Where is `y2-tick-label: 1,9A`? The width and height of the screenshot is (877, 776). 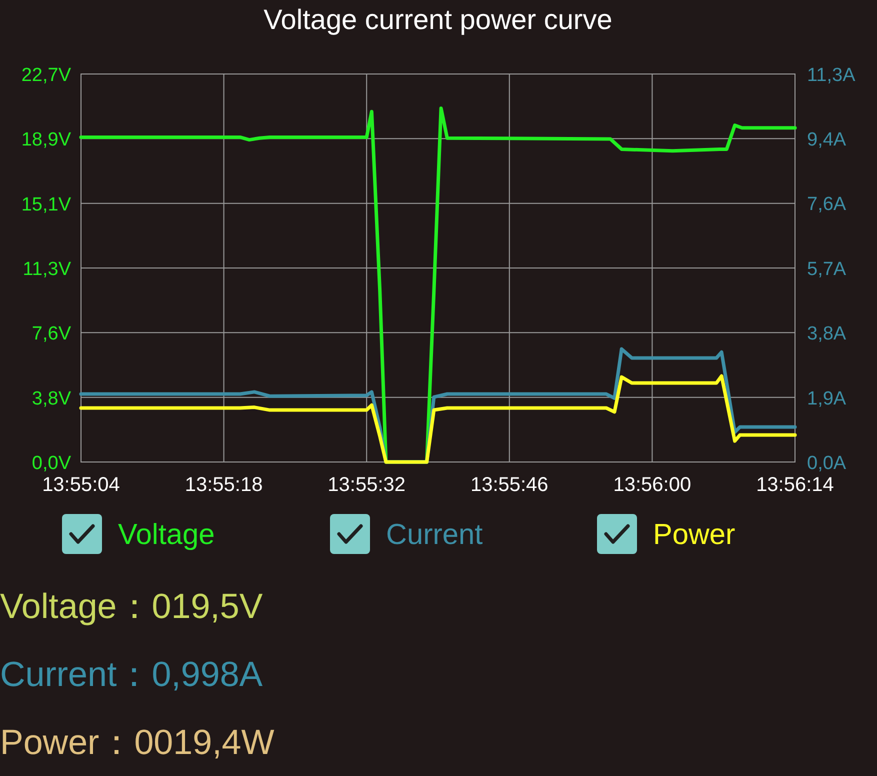 y2-tick-label: 1,9A is located at coordinates (826, 399).